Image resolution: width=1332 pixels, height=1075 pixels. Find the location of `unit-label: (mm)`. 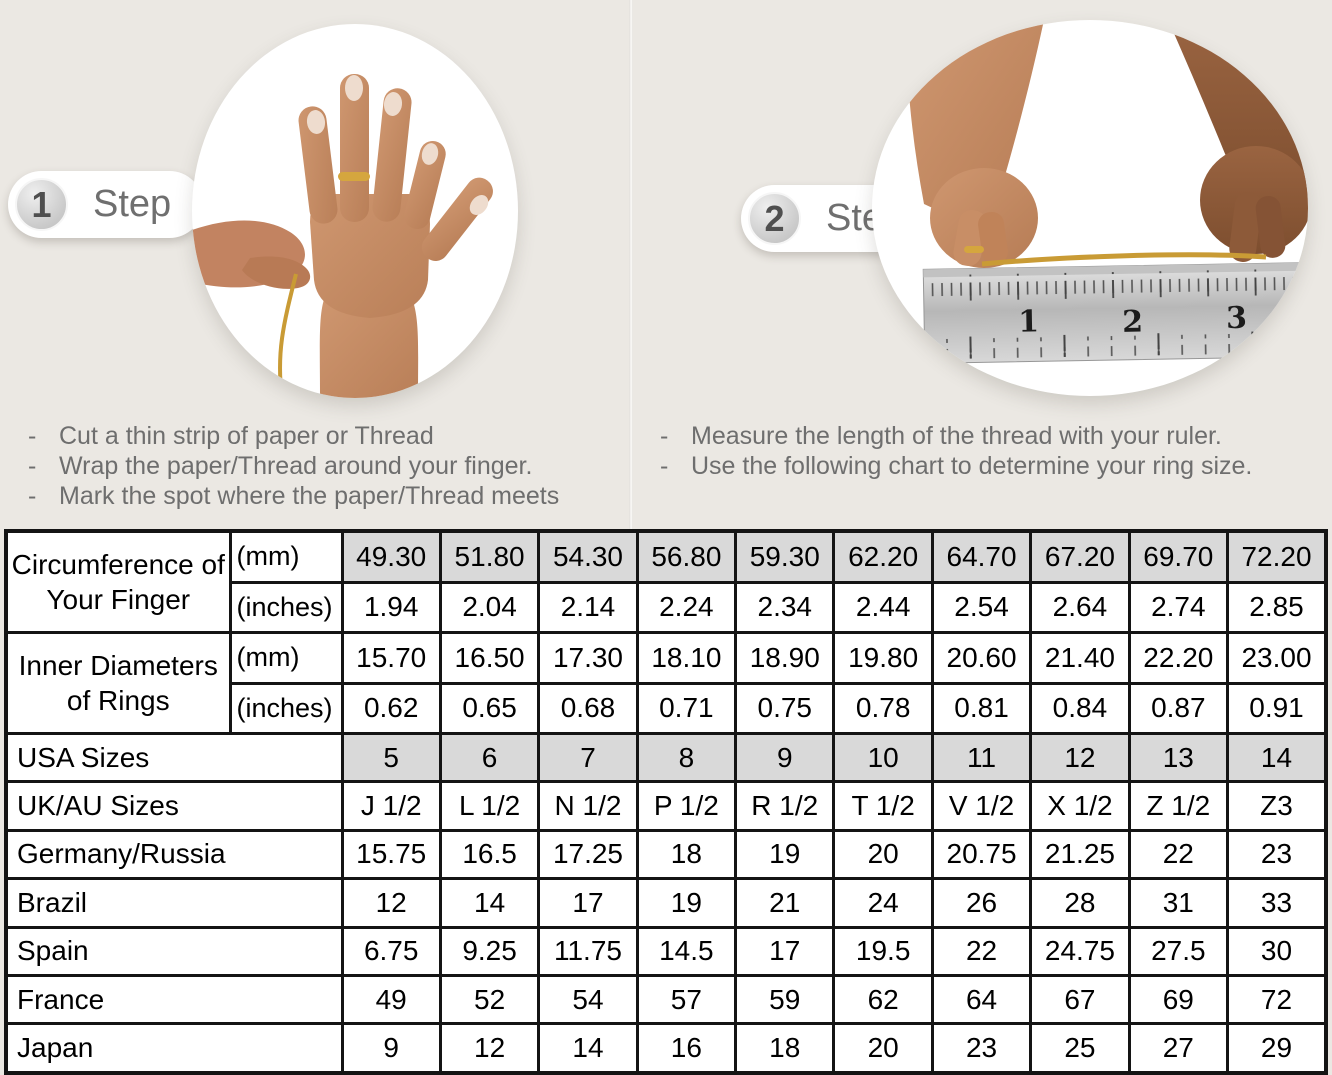

unit-label: (mm) is located at coordinates (286, 658).